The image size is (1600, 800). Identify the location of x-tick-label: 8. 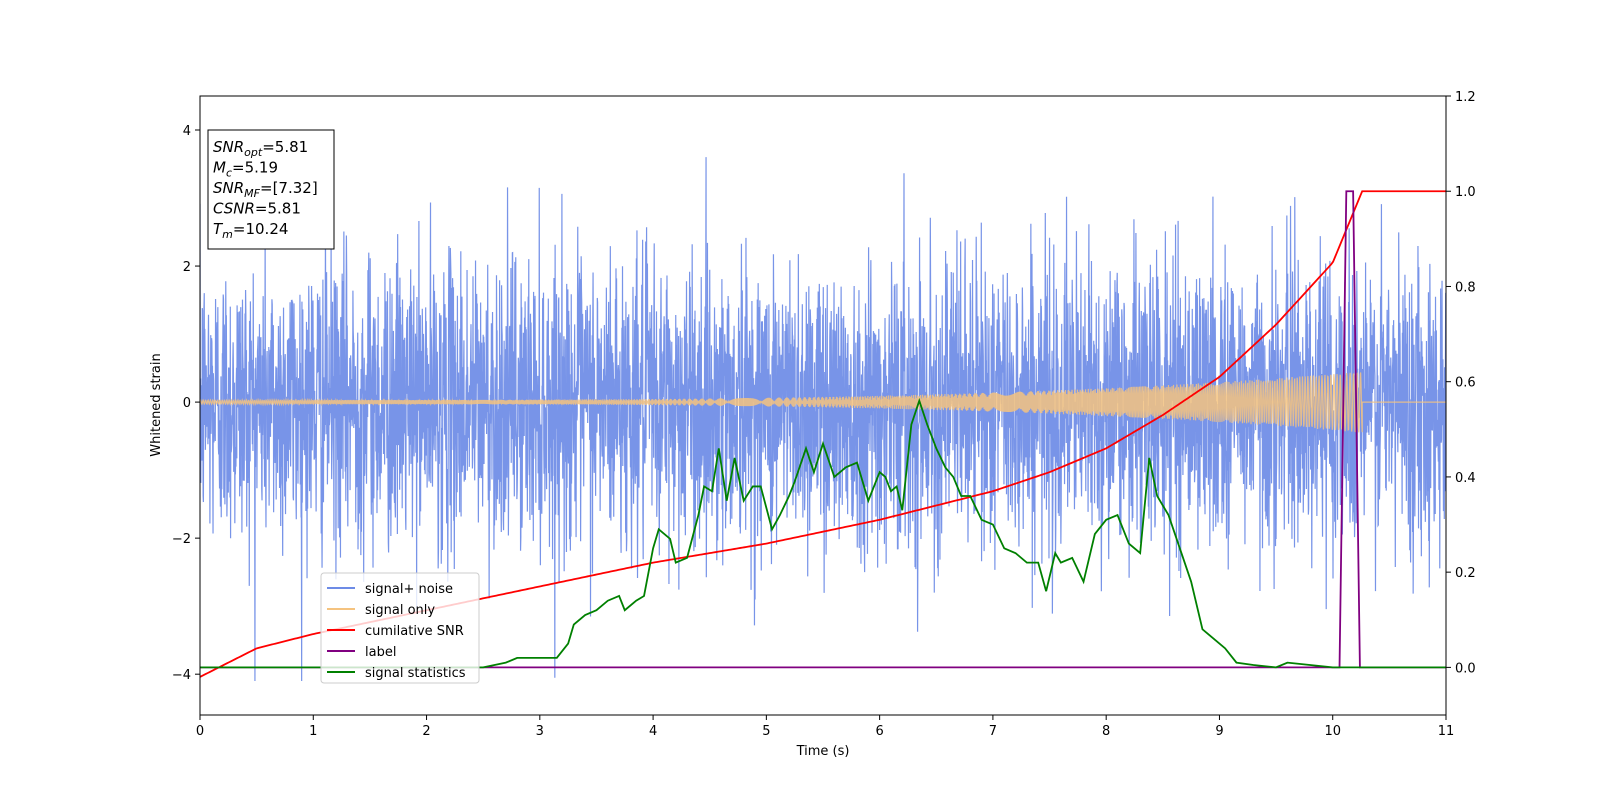
(1106, 731).